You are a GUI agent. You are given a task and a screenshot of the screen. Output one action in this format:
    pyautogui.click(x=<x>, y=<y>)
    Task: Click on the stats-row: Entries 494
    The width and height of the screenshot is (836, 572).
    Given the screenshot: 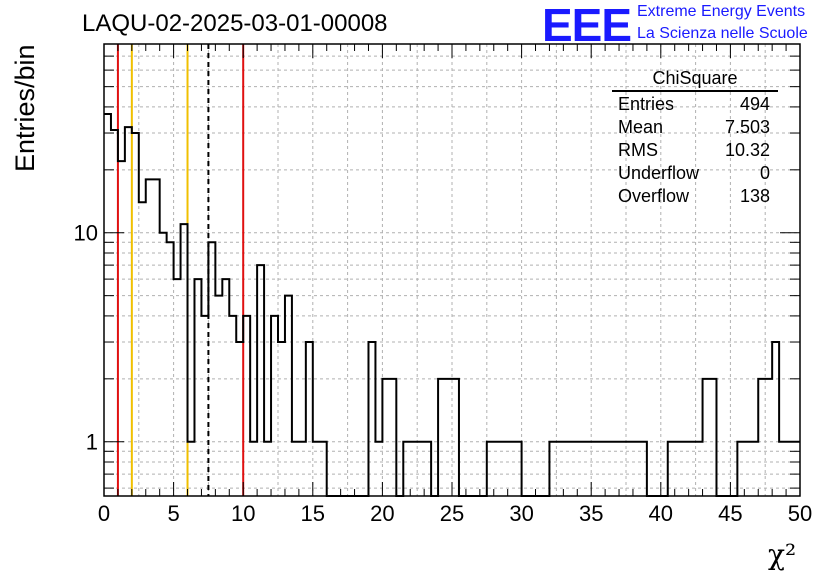 What is the action you would take?
    pyautogui.click(x=695, y=105)
    